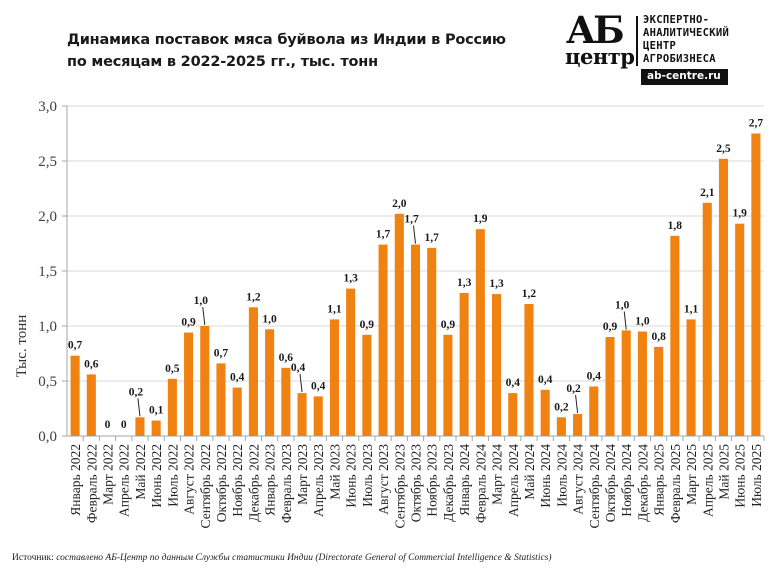  Describe the element at coordinates (676, 20) in the screenshot. I see `logo-text-line: ЭКСПЕРТНО-` at that location.